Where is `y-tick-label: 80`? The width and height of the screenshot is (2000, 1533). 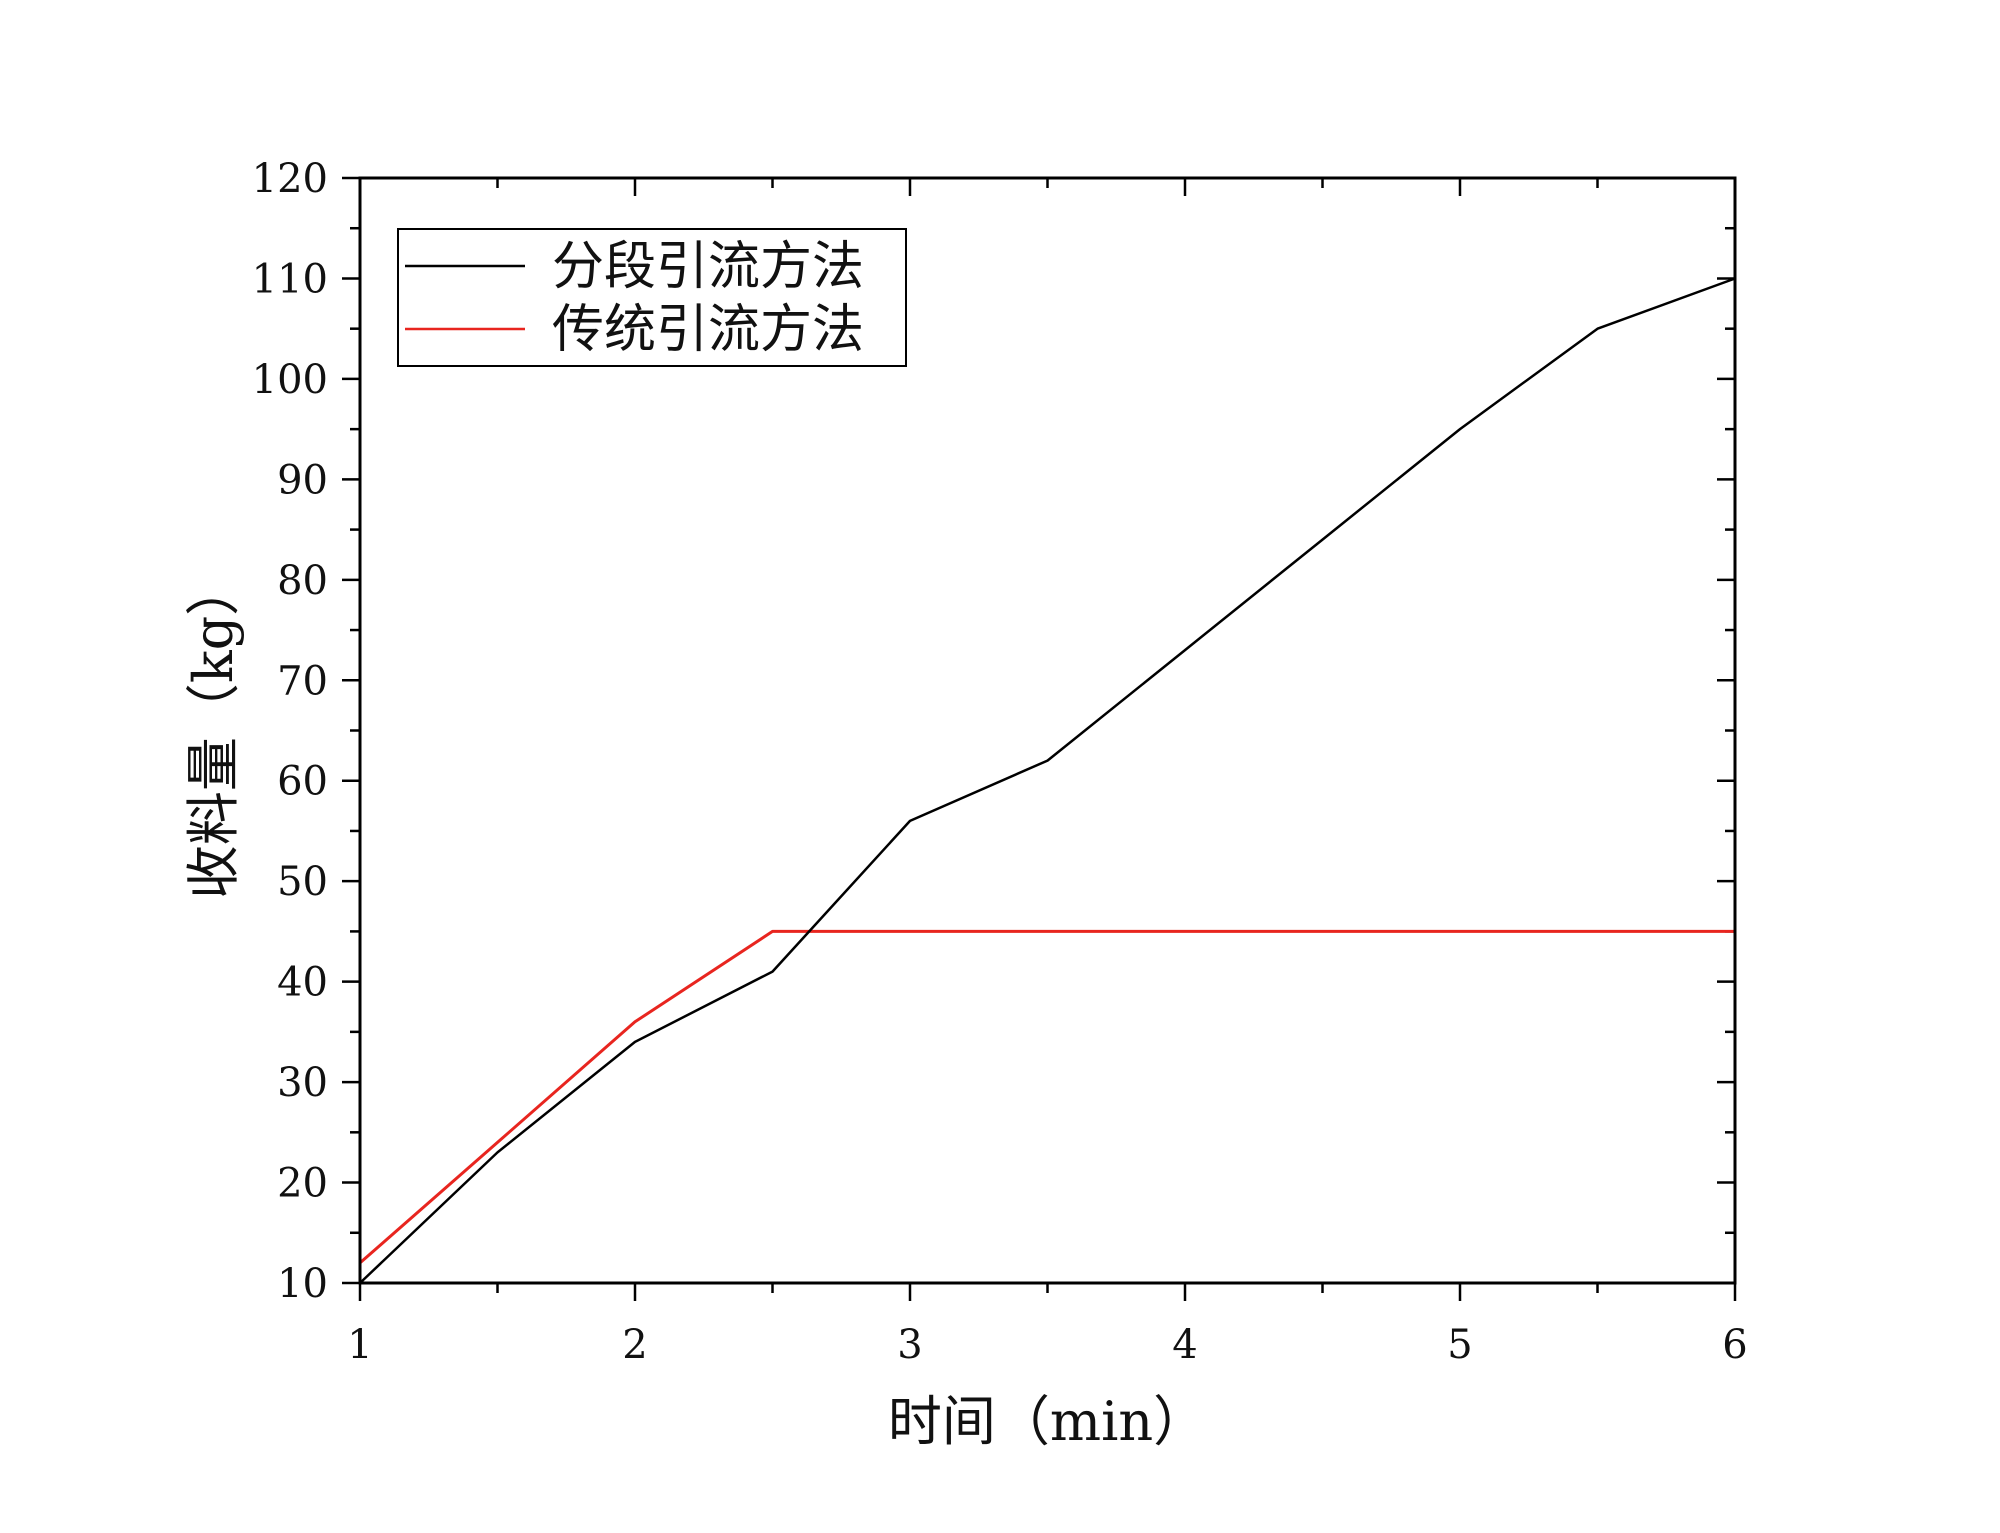
y-tick-label: 80 is located at coordinates (302, 581).